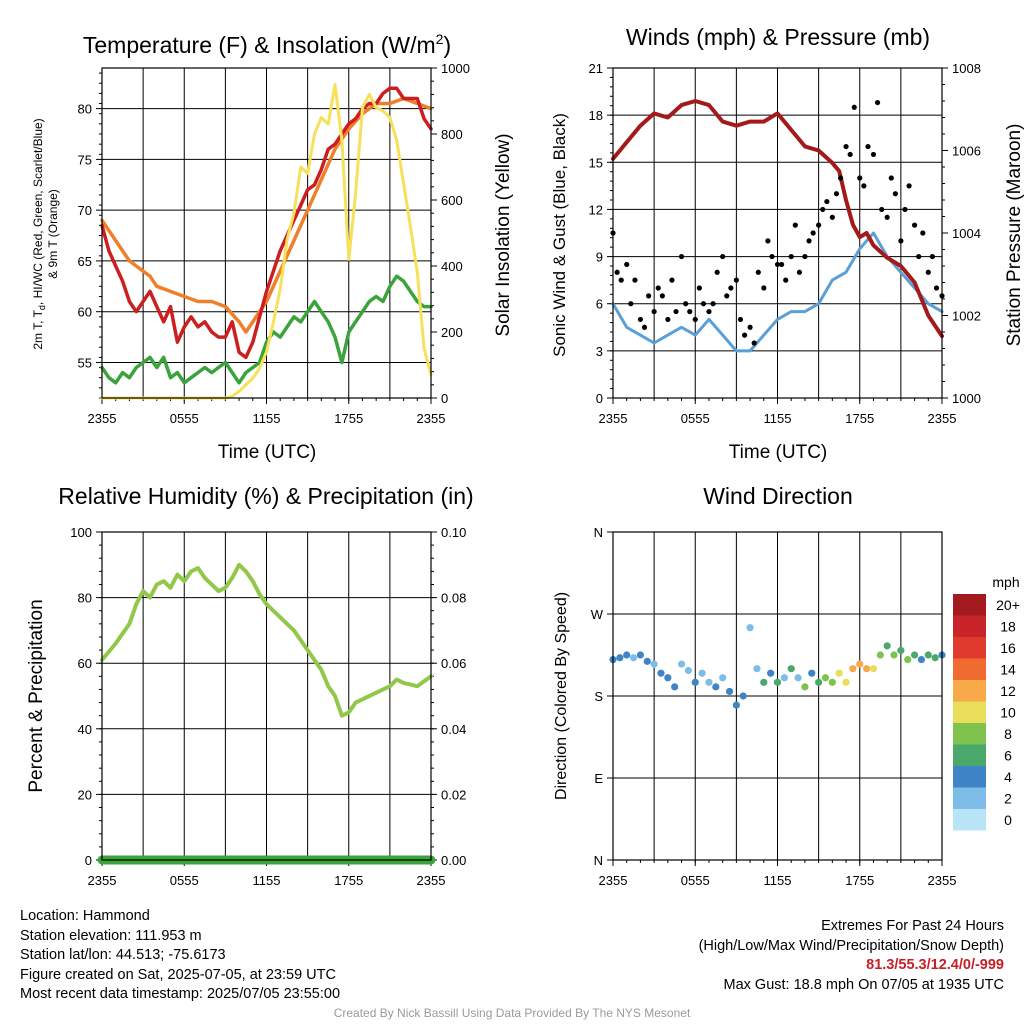  Describe the element at coordinates (778, 452) in the screenshot. I see `wind-xlabel: Time (UTC)` at that location.